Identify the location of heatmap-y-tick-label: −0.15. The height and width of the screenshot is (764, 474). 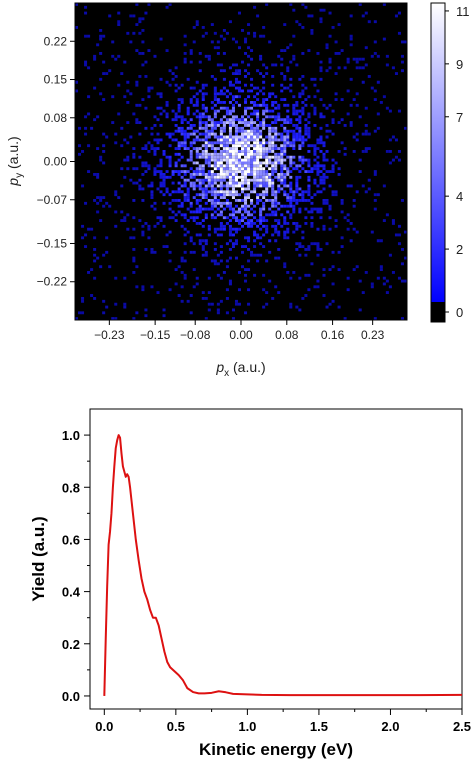
(52, 243).